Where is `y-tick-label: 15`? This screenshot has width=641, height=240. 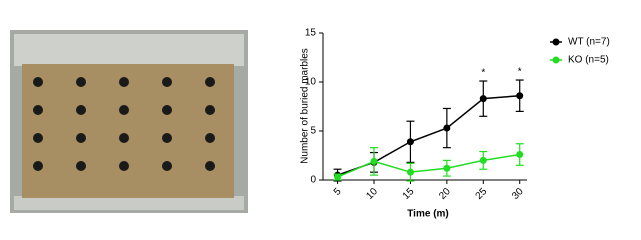
y-tick-label: 15 is located at coordinates (311, 33).